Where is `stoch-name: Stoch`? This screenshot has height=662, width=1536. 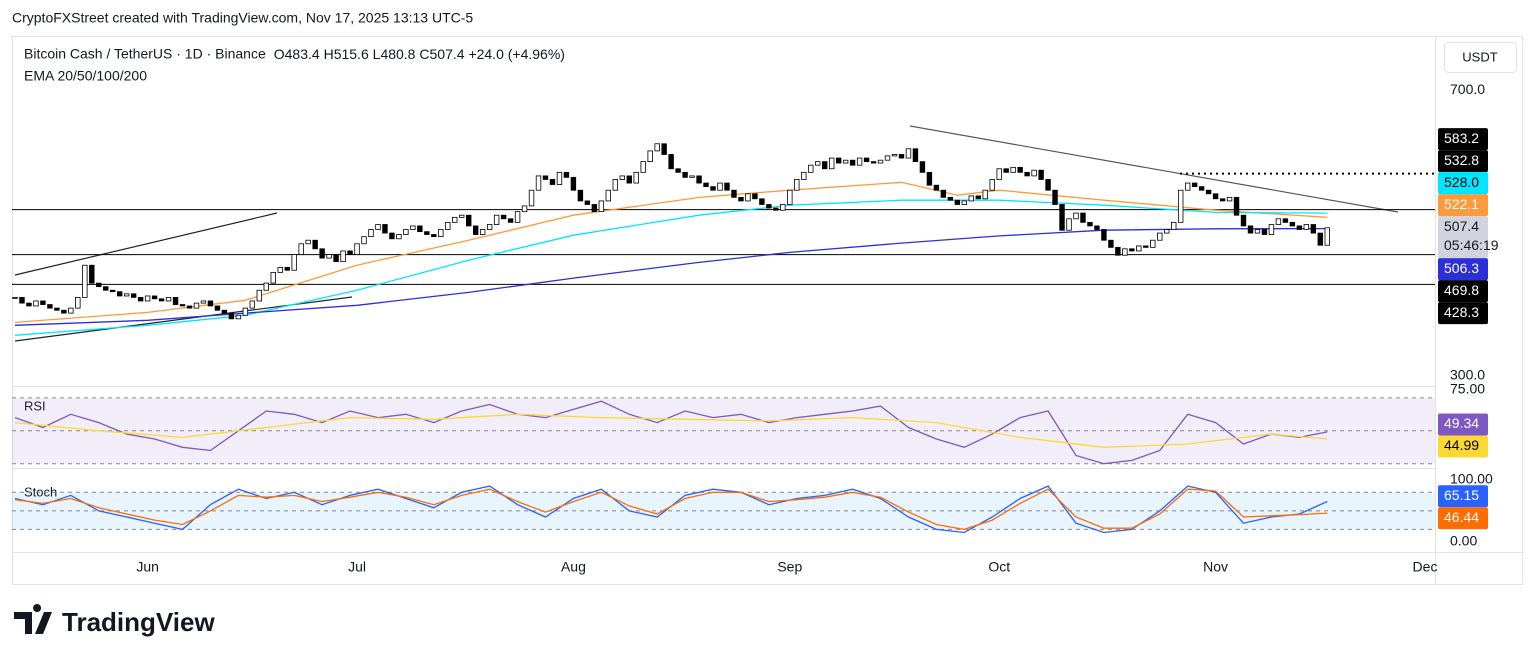
stoch-name: Stoch is located at coordinates (40, 491).